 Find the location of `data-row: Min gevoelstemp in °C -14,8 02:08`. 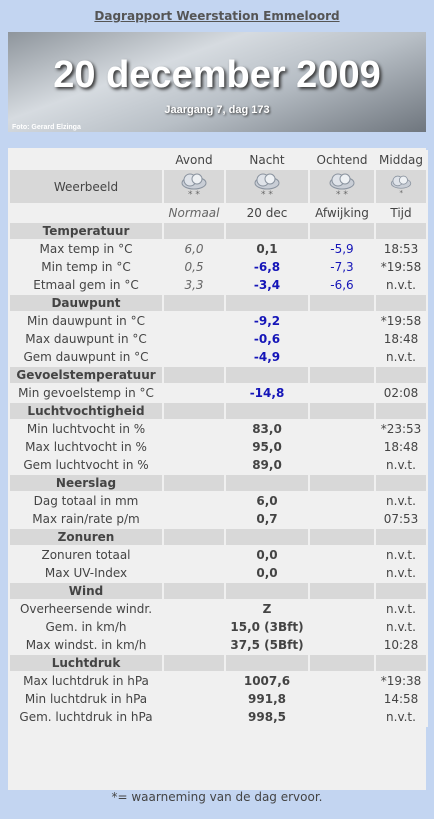

data-row: Min gevoelstemp in °C -14,8 02:08 is located at coordinates (218, 393).